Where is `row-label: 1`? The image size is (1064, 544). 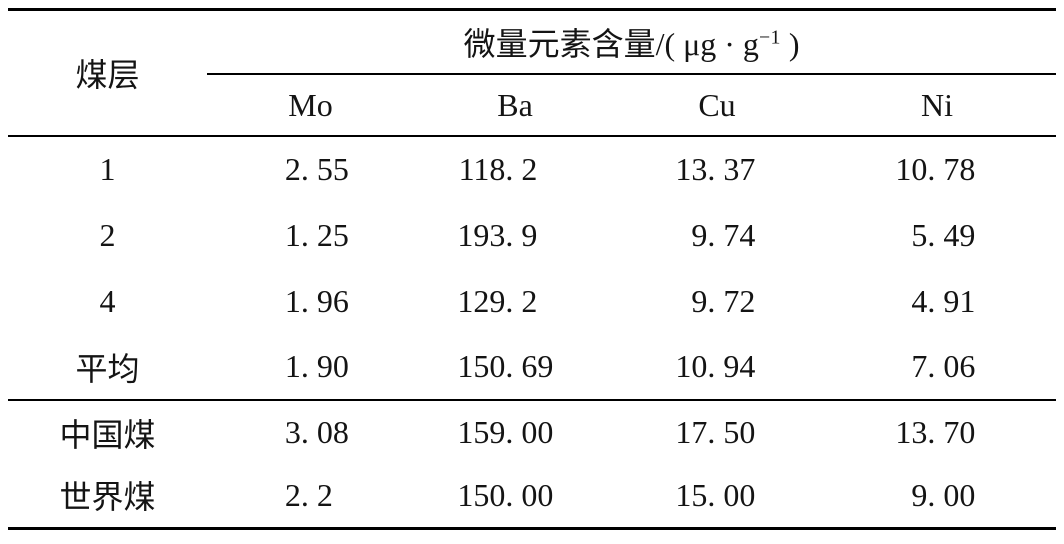
row-label: 1 is located at coordinates (107, 169).